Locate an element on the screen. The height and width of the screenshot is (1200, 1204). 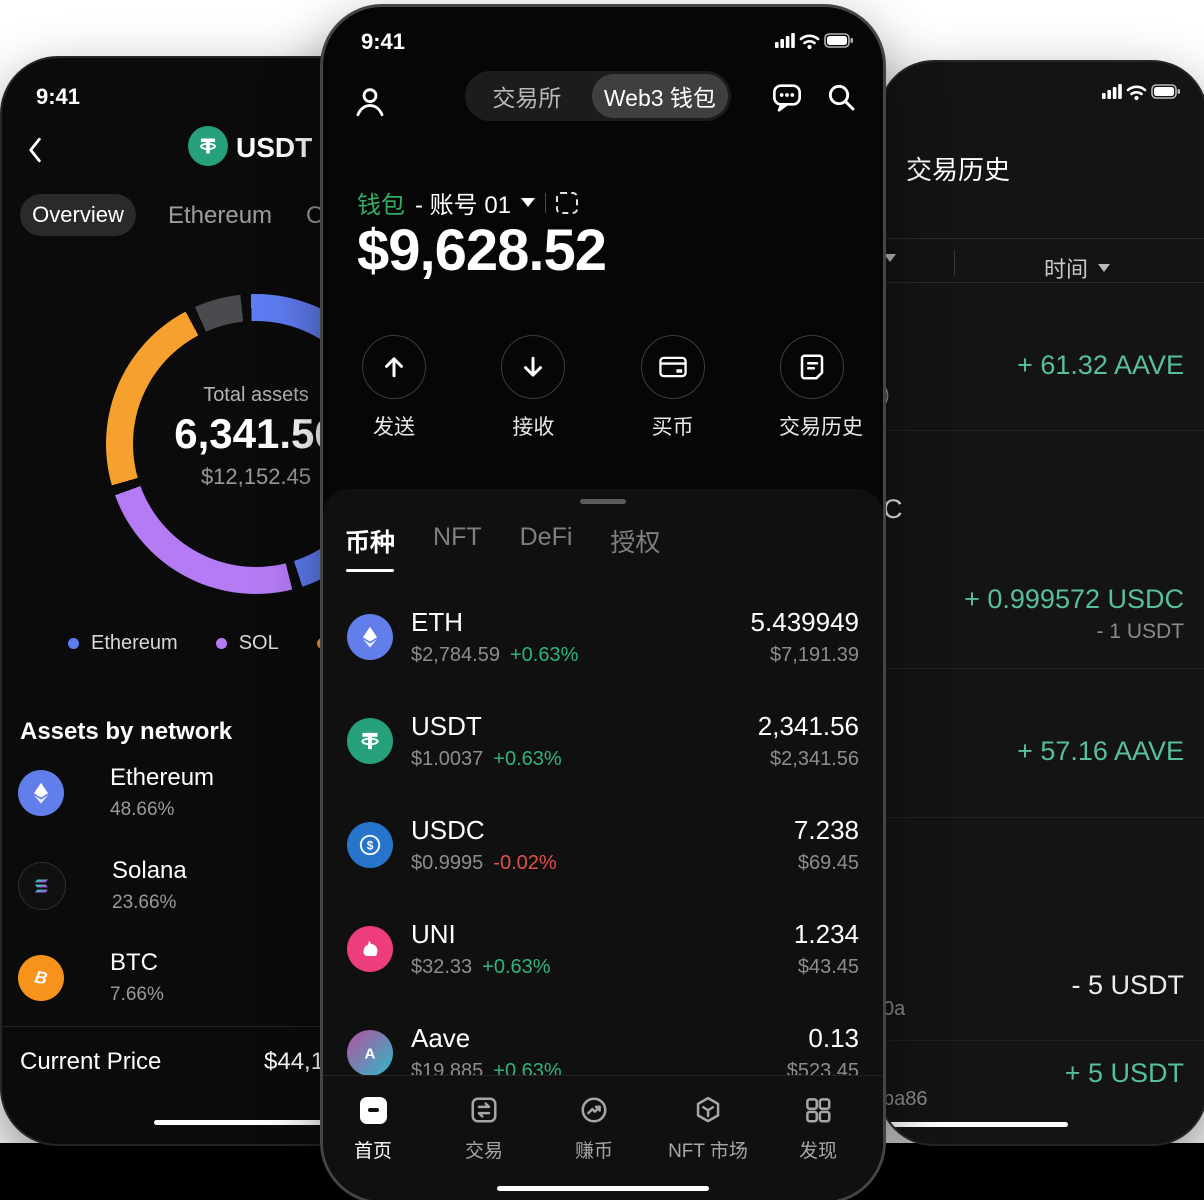
token-value: $43.45 is located at coordinates (828, 967).